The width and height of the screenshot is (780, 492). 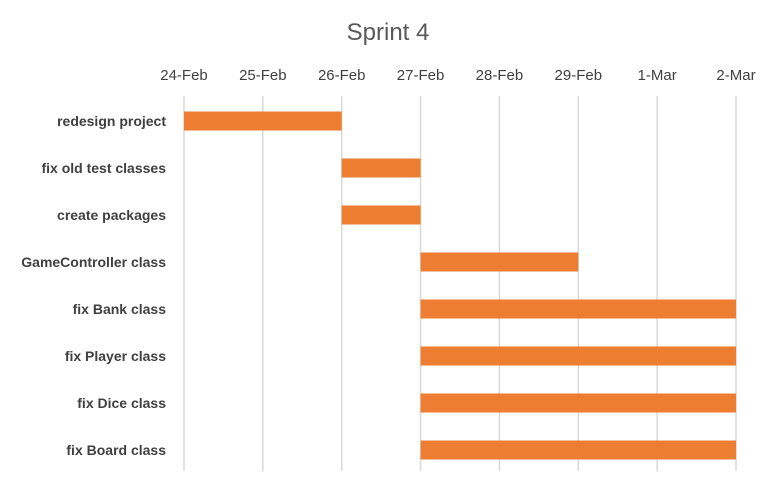 I want to click on task-label-fix-bank-class: fix Bank class, so click(x=120, y=309).